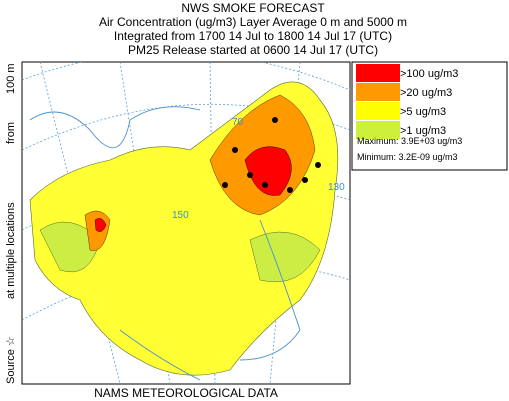 Image resolution: width=509 pixels, height=401 pixels. Describe the element at coordinates (11, 133) in the screenshot. I see `side-from: from` at that location.